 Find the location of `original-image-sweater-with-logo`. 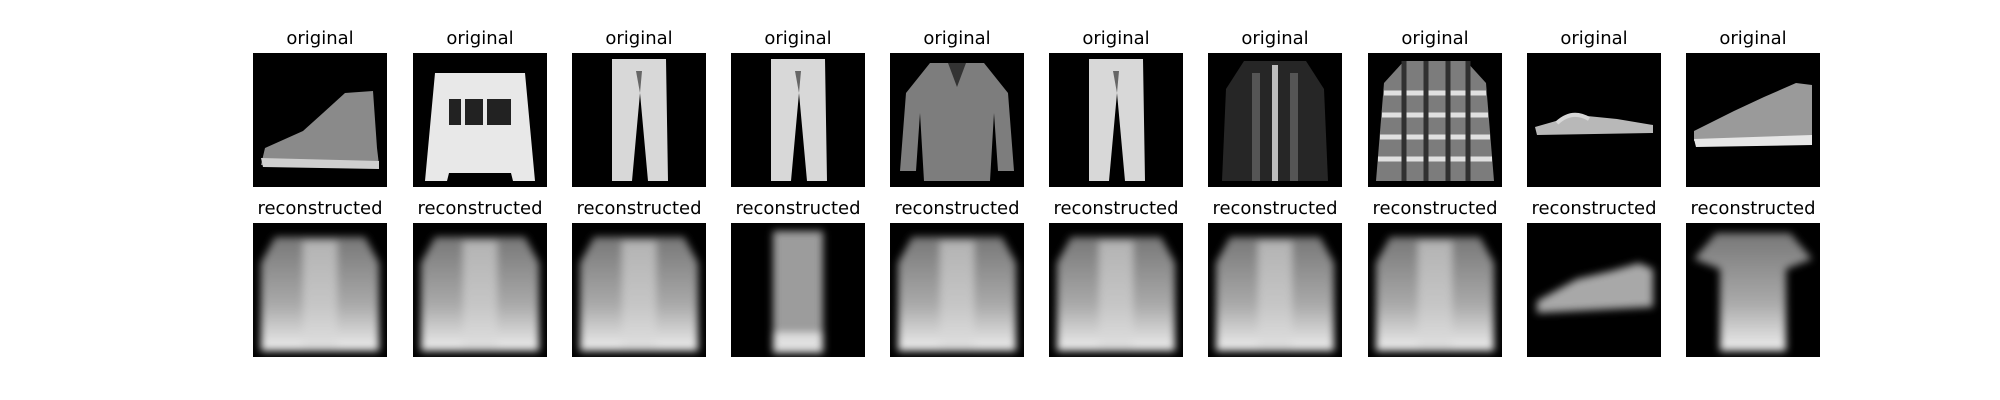

original-image-sweater-with-logo is located at coordinates (480, 120).